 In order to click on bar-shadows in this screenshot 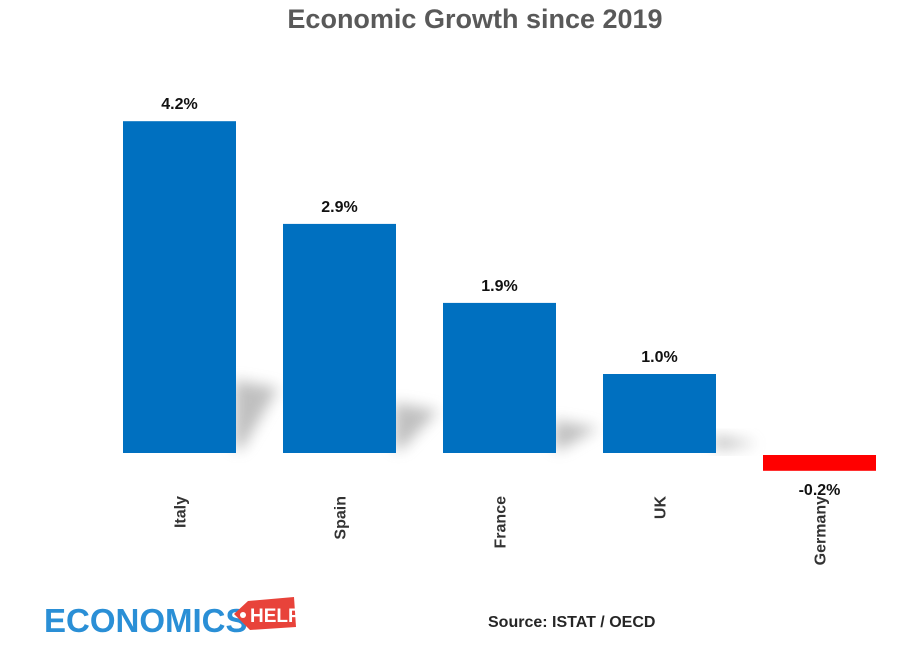, I will do `click(496, 414)`.